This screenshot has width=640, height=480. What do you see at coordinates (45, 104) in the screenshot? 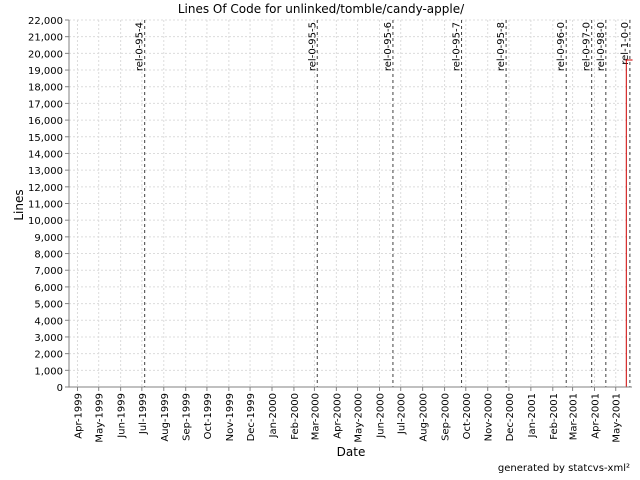
I see `y-tick-label: 17,000` at bounding box center [45, 104].